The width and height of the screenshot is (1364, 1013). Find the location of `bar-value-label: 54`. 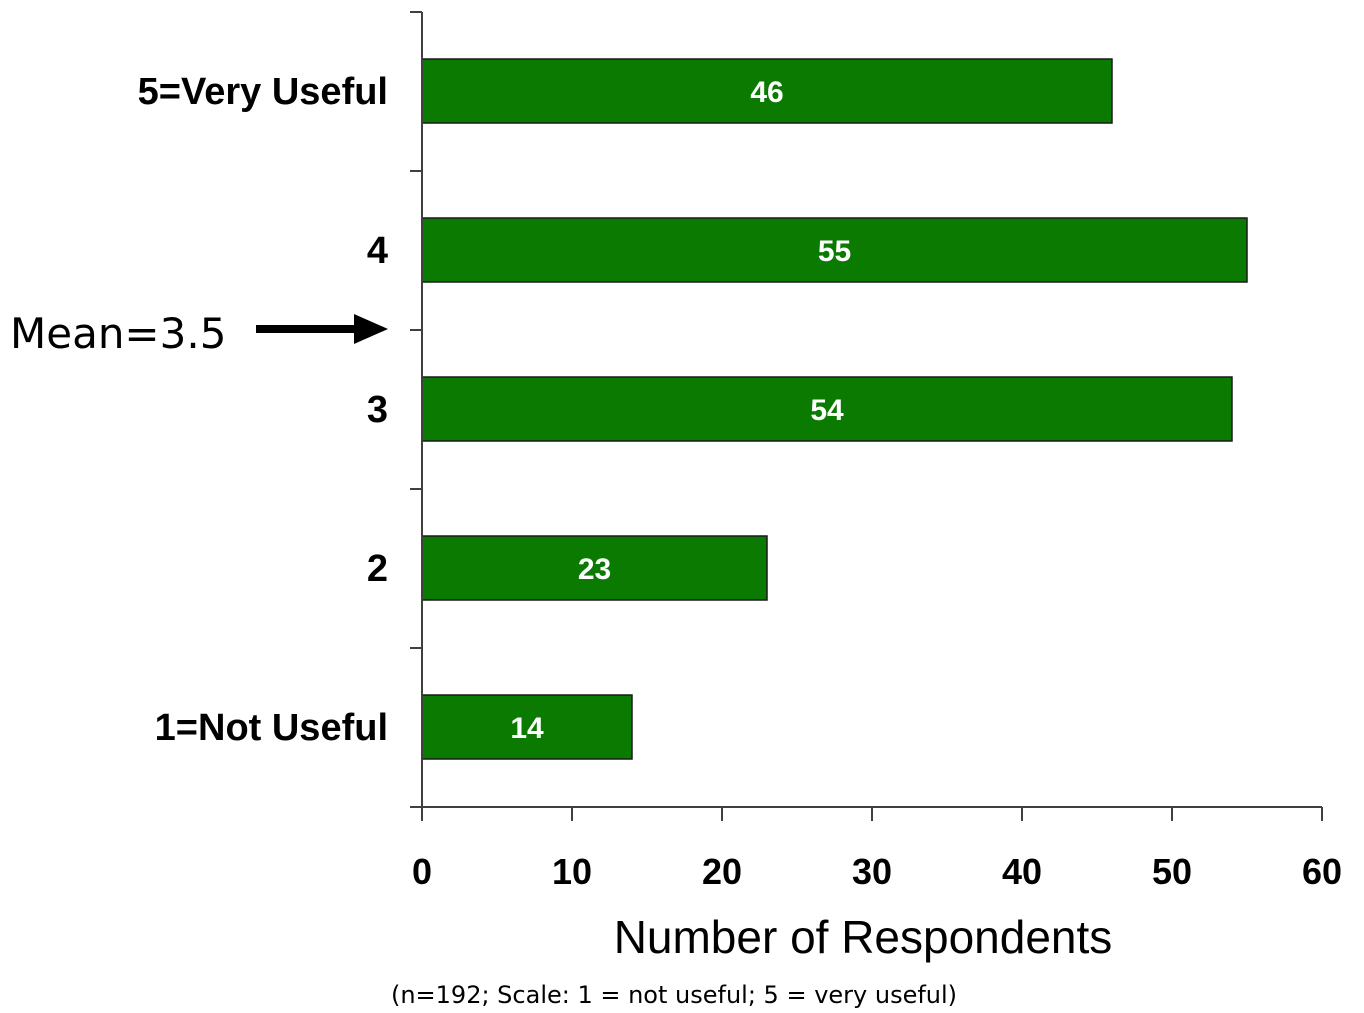

bar-value-label: 54 is located at coordinates (827, 410).